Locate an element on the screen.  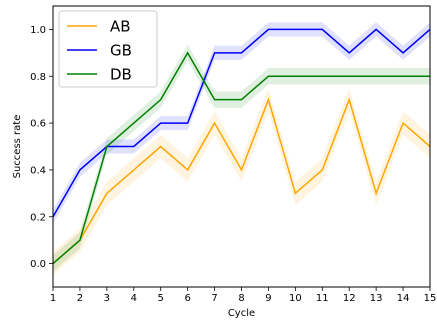
y-tick-label: 0.2 is located at coordinates (38, 217).